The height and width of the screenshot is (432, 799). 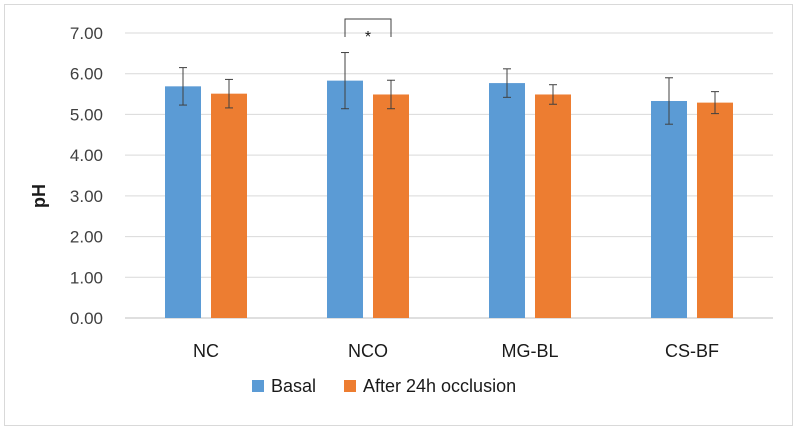 I want to click on legend: Basal After 24h occlusion, so click(x=384, y=386).